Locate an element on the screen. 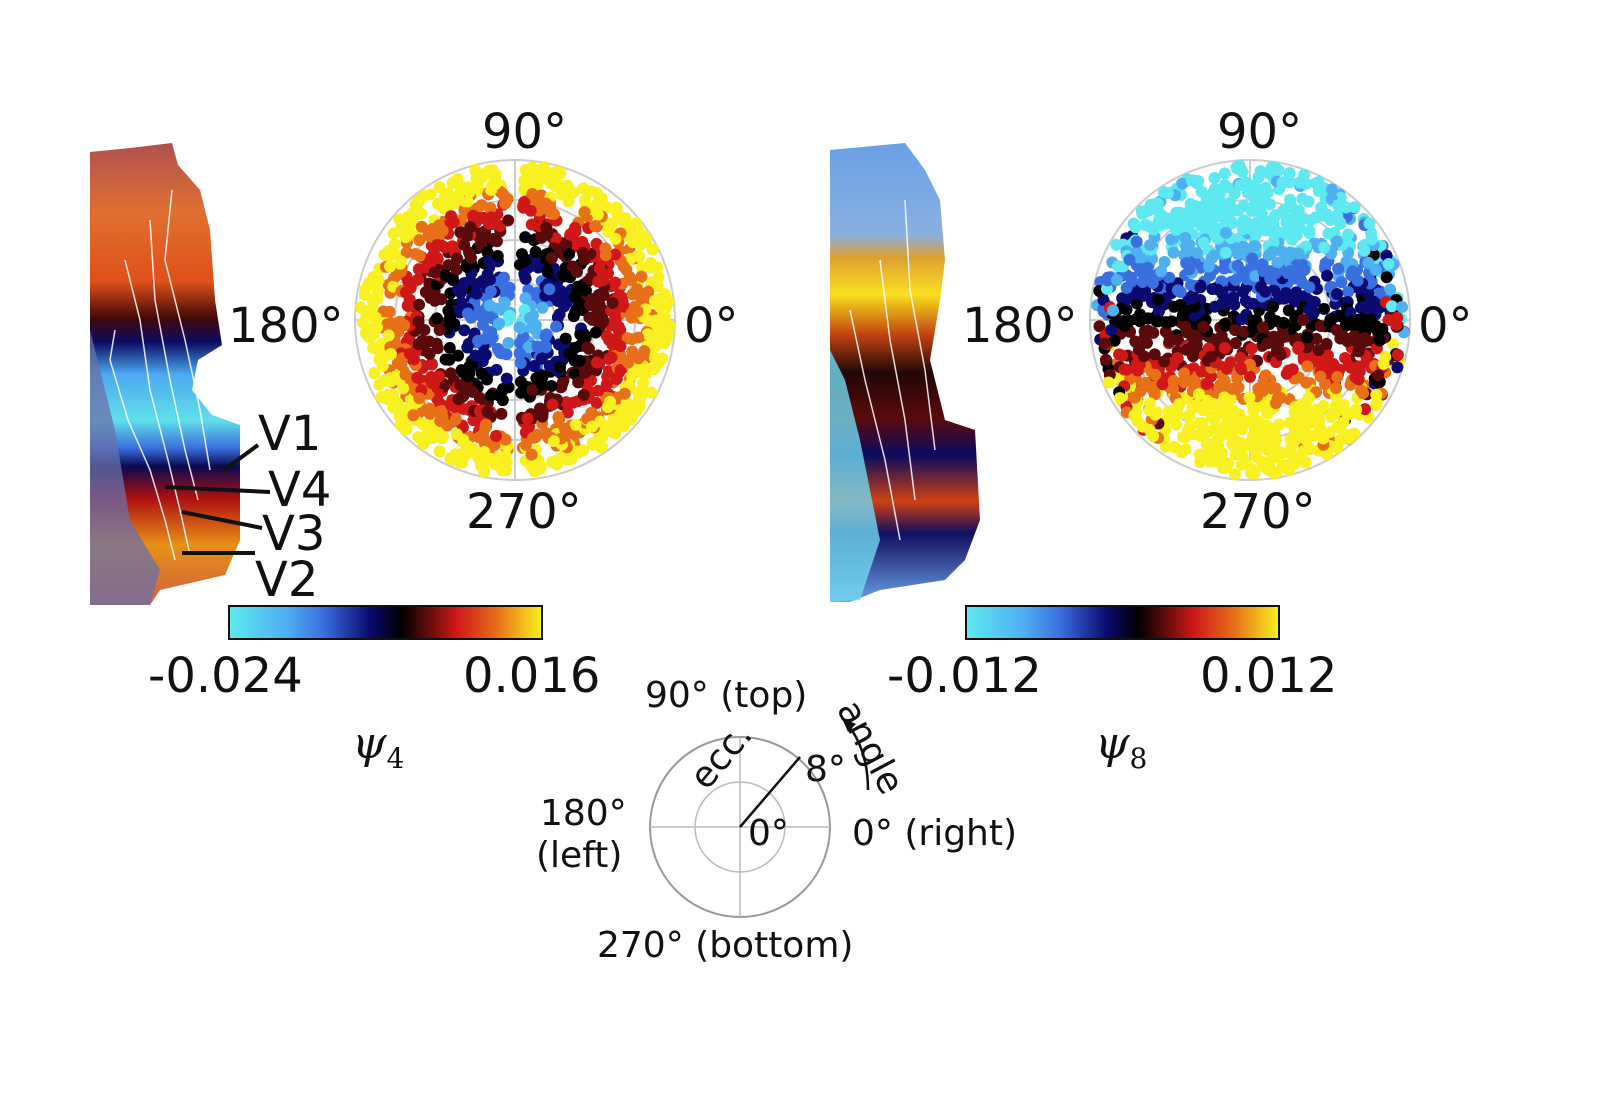 This screenshot has width=1600, height=1100. polar2-label-top: 90° is located at coordinates (1260, 132).